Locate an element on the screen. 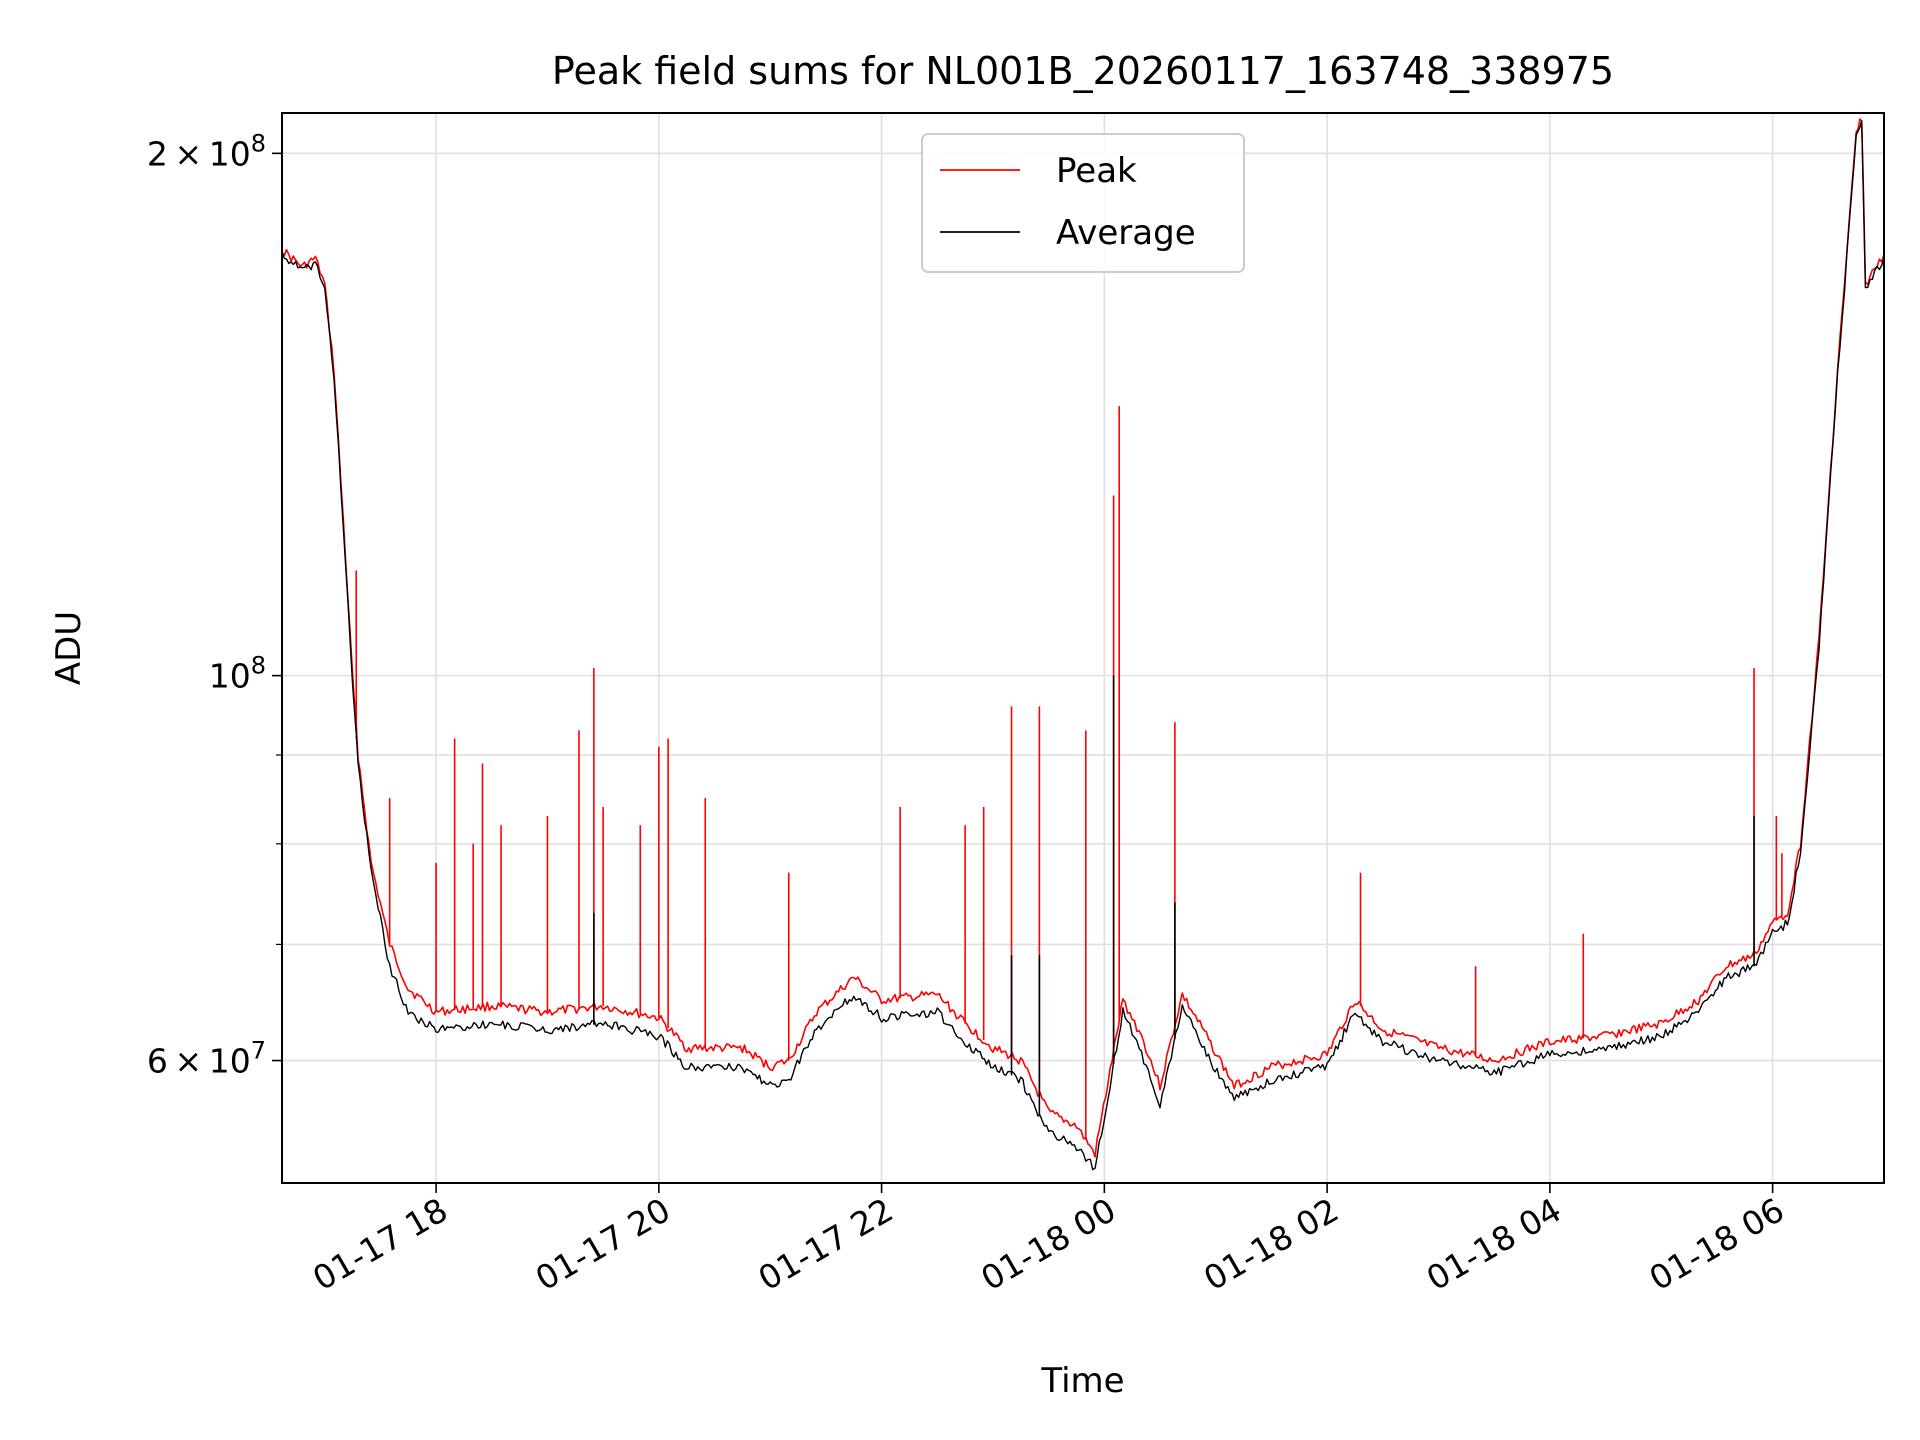 The image size is (1920, 1440). y-tick-label: 6 × 10⁷ is located at coordinates (206, 1059).